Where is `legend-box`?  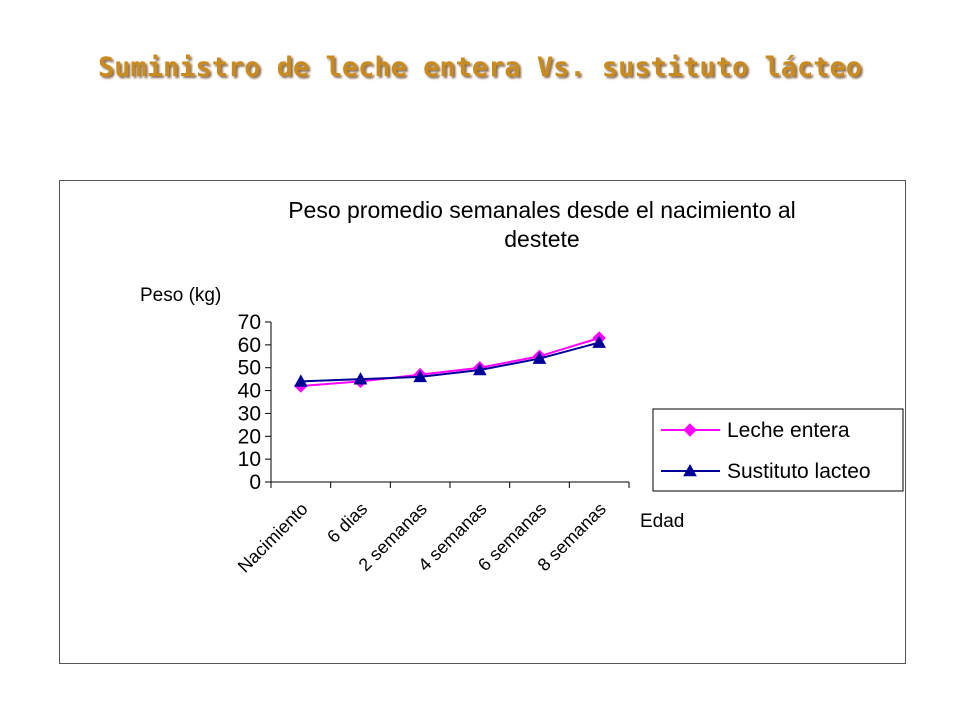 legend-box is located at coordinates (778, 450).